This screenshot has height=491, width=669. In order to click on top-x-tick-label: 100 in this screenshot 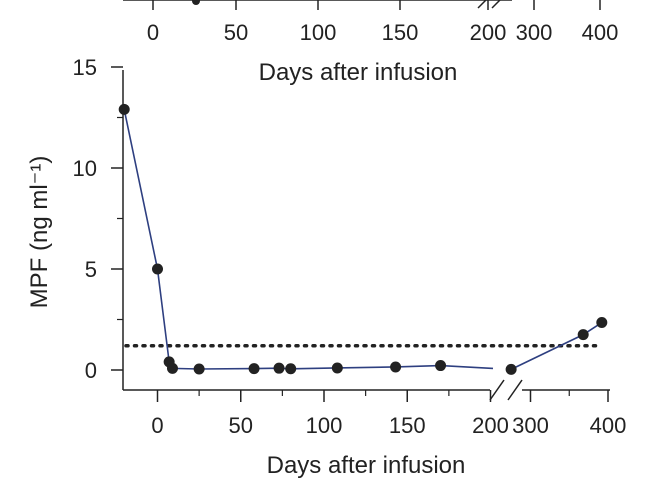, I will do `click(318, 32)`.